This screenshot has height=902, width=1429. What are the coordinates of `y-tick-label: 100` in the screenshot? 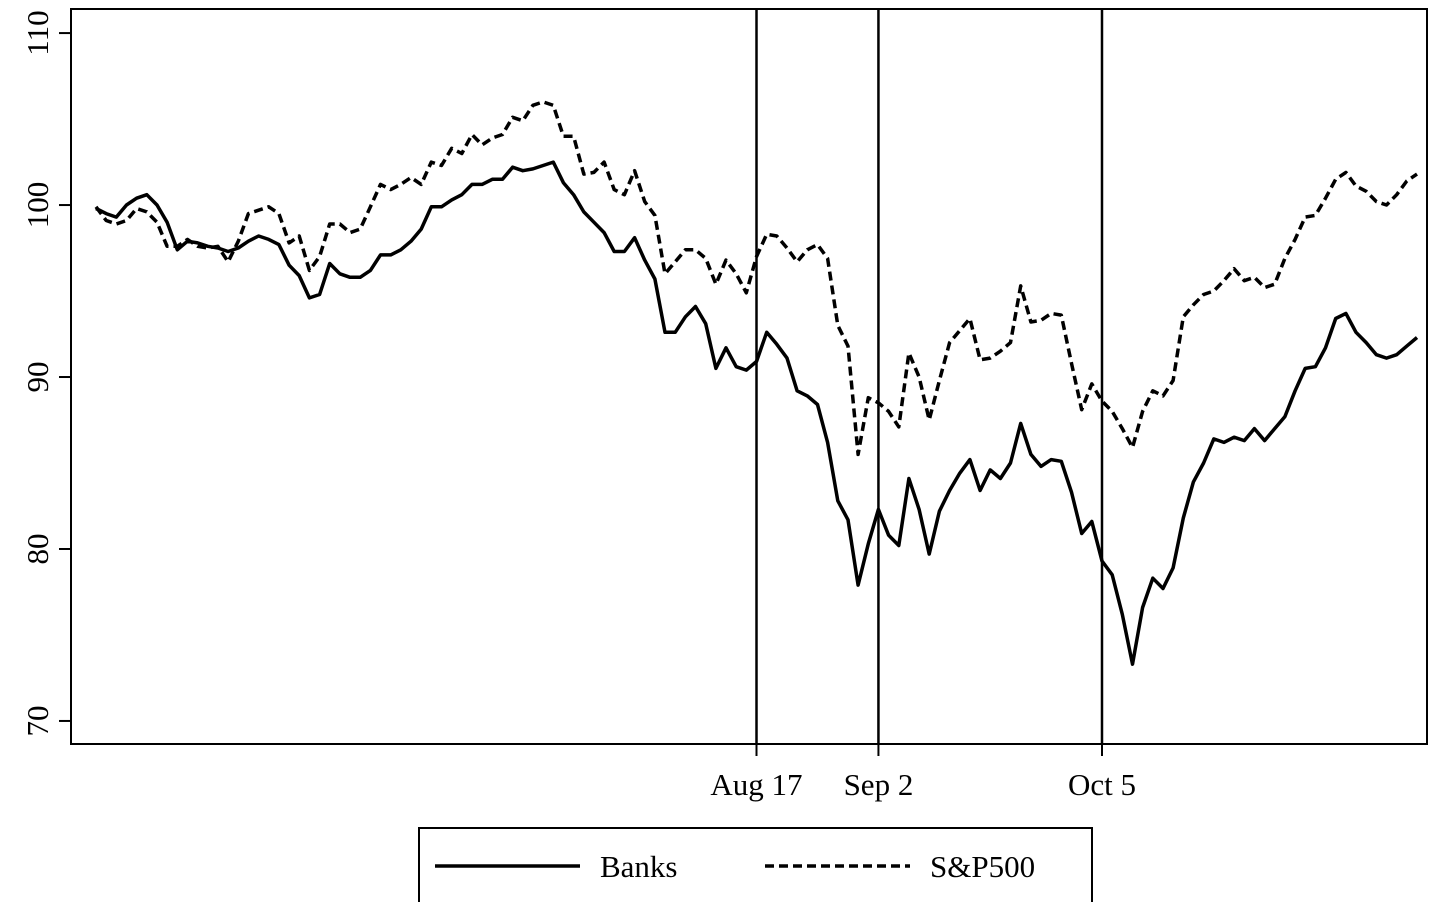 It's located at (37, 205).